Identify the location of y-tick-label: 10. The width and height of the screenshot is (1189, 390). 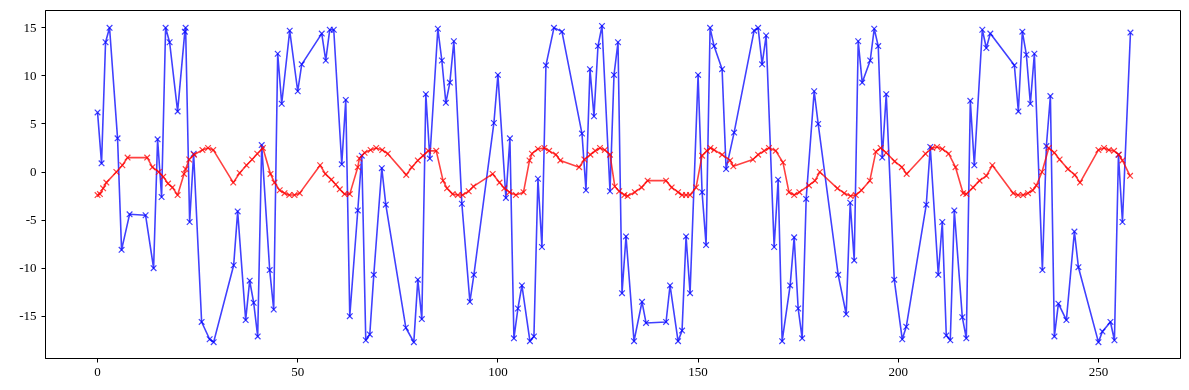
(30, 75).